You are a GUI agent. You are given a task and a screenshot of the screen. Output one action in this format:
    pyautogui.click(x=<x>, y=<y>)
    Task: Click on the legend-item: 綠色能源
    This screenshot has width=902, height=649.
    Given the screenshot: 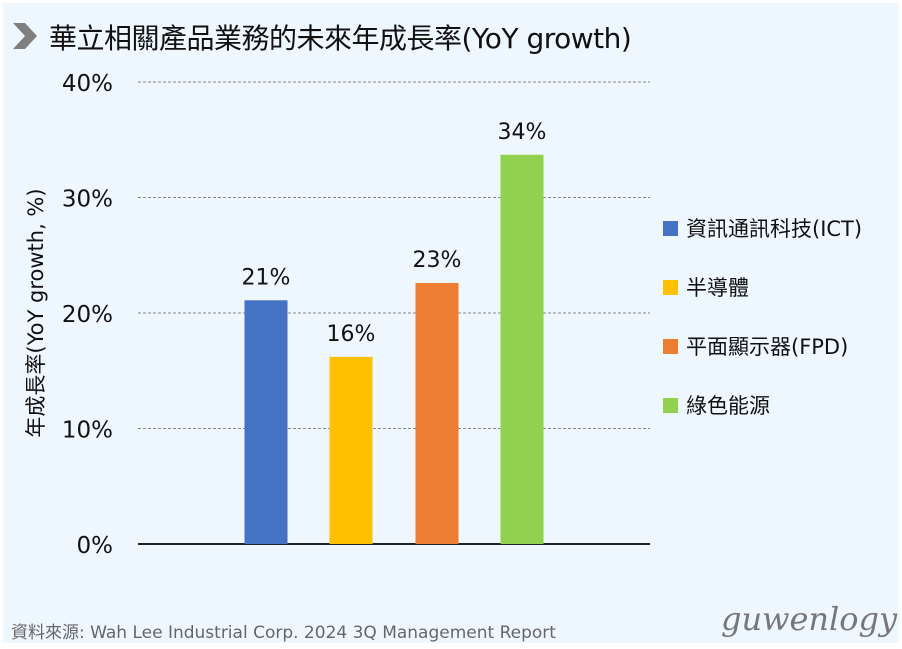 What is the action you would take?
    pyautogui.click(x=716, y=405)
    